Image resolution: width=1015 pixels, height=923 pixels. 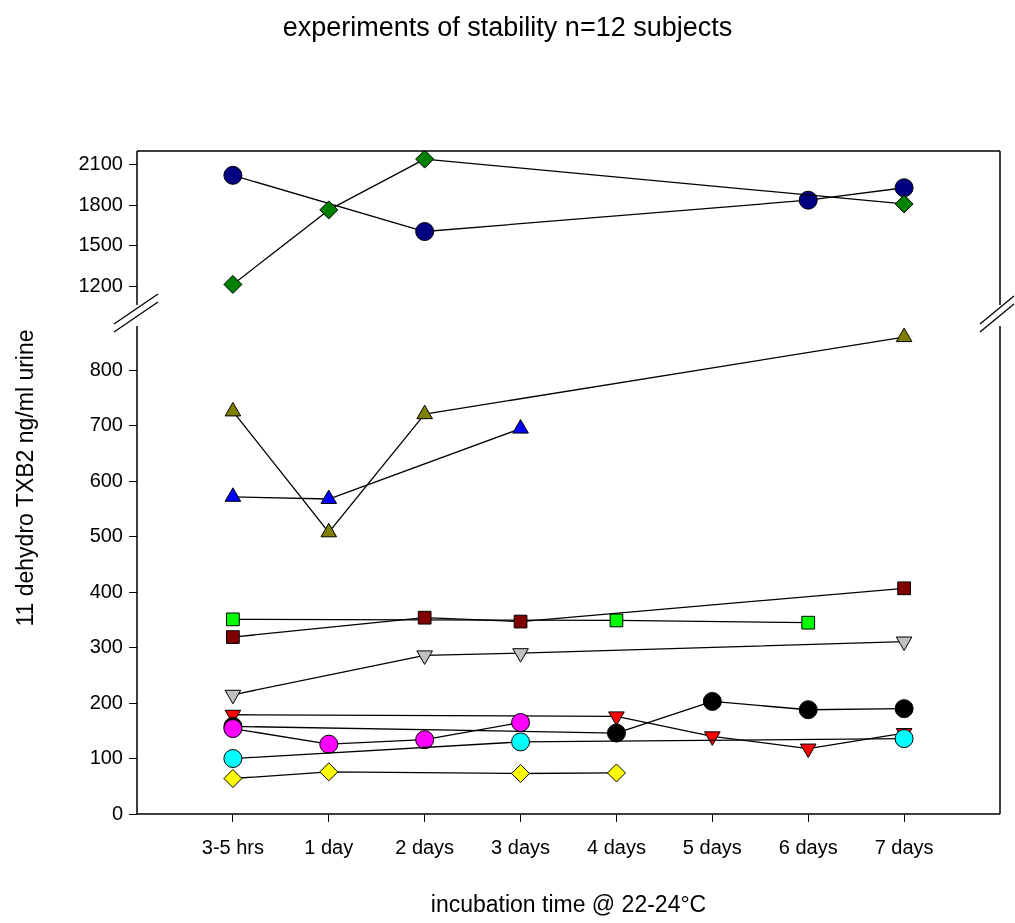 I want to click on y-tick-label: 0, so click(x=117, y=812).